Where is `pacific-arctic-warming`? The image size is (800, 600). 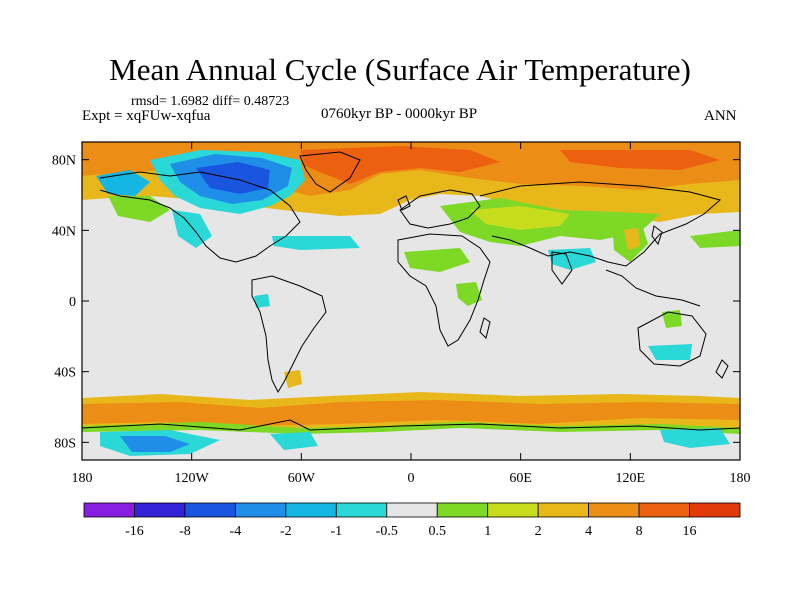 pacific-arctic-warming is located at coordinates (640, 160).